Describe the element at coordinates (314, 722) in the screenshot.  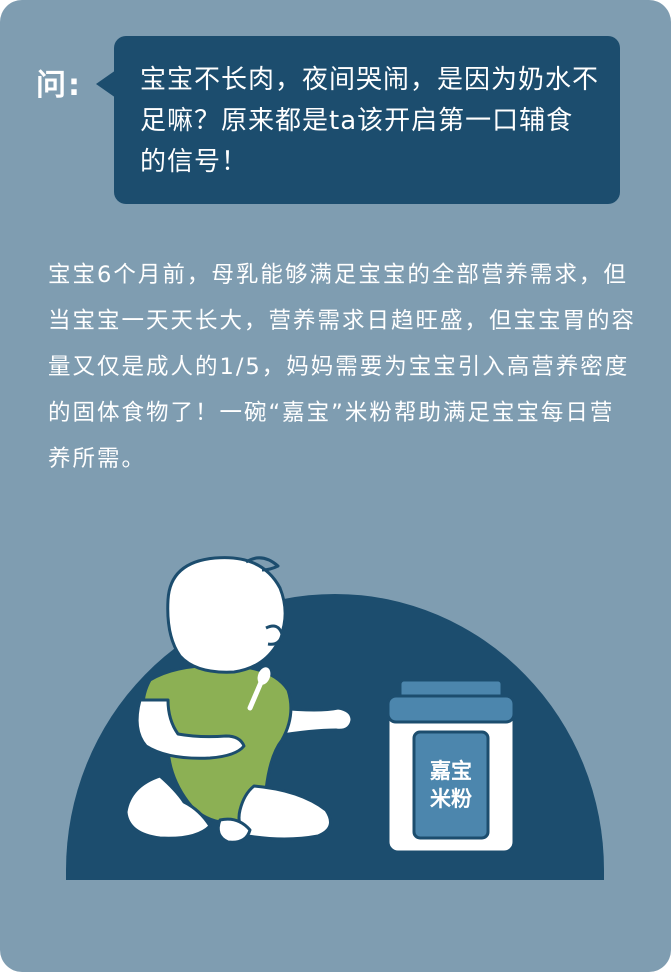
I see `baby-right-arm` at that location.